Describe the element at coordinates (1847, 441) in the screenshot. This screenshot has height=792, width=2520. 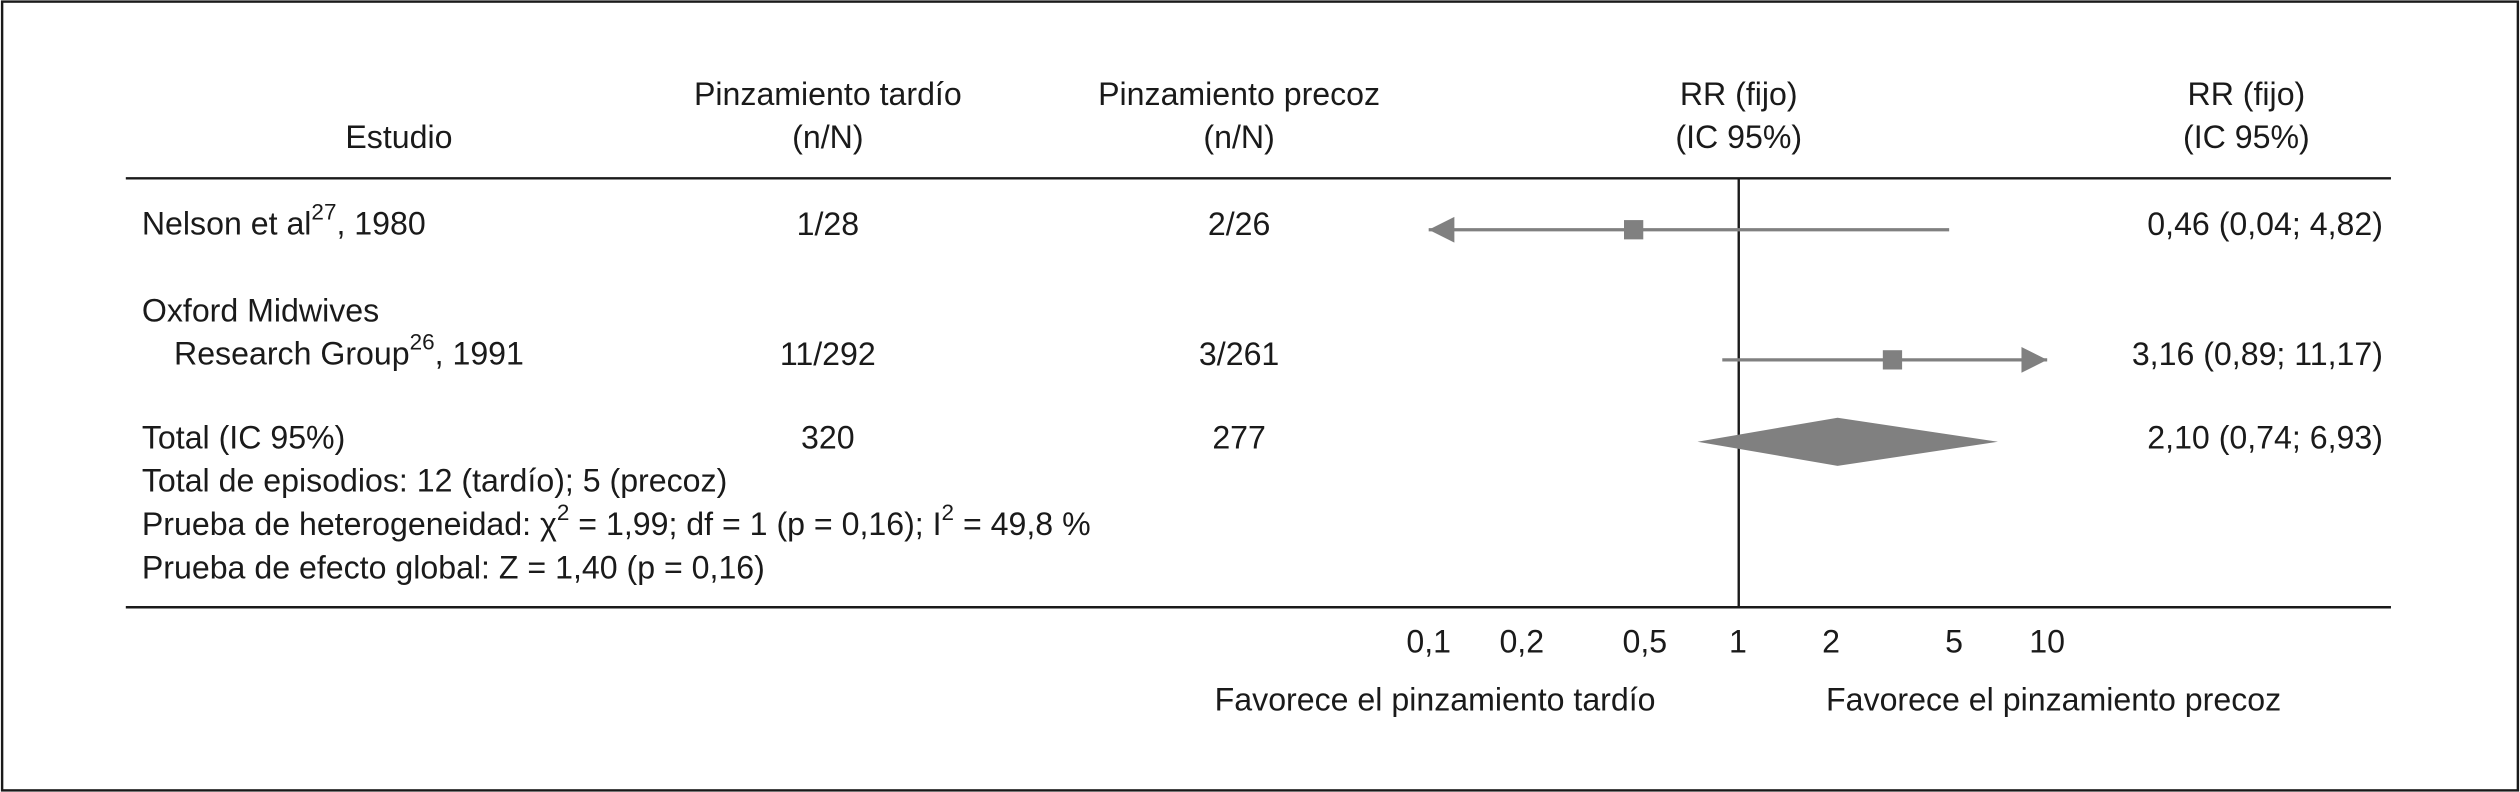
I see `pooled-diamond` at that location.